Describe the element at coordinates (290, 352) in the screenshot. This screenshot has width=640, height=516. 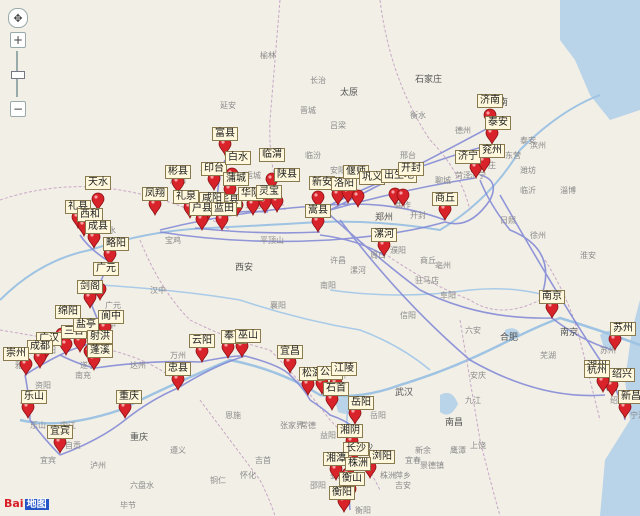
I see `marker-label: 宜昌` at that location.